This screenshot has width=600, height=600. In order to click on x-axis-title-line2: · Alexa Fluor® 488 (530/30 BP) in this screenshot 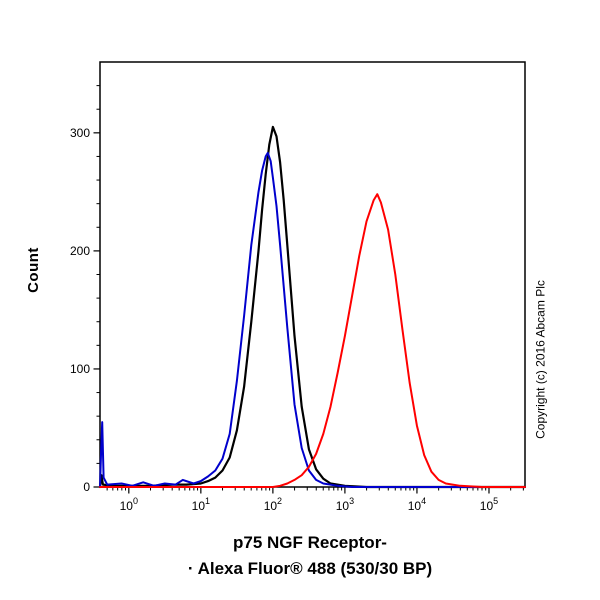, I will do `click(310, 568)`.